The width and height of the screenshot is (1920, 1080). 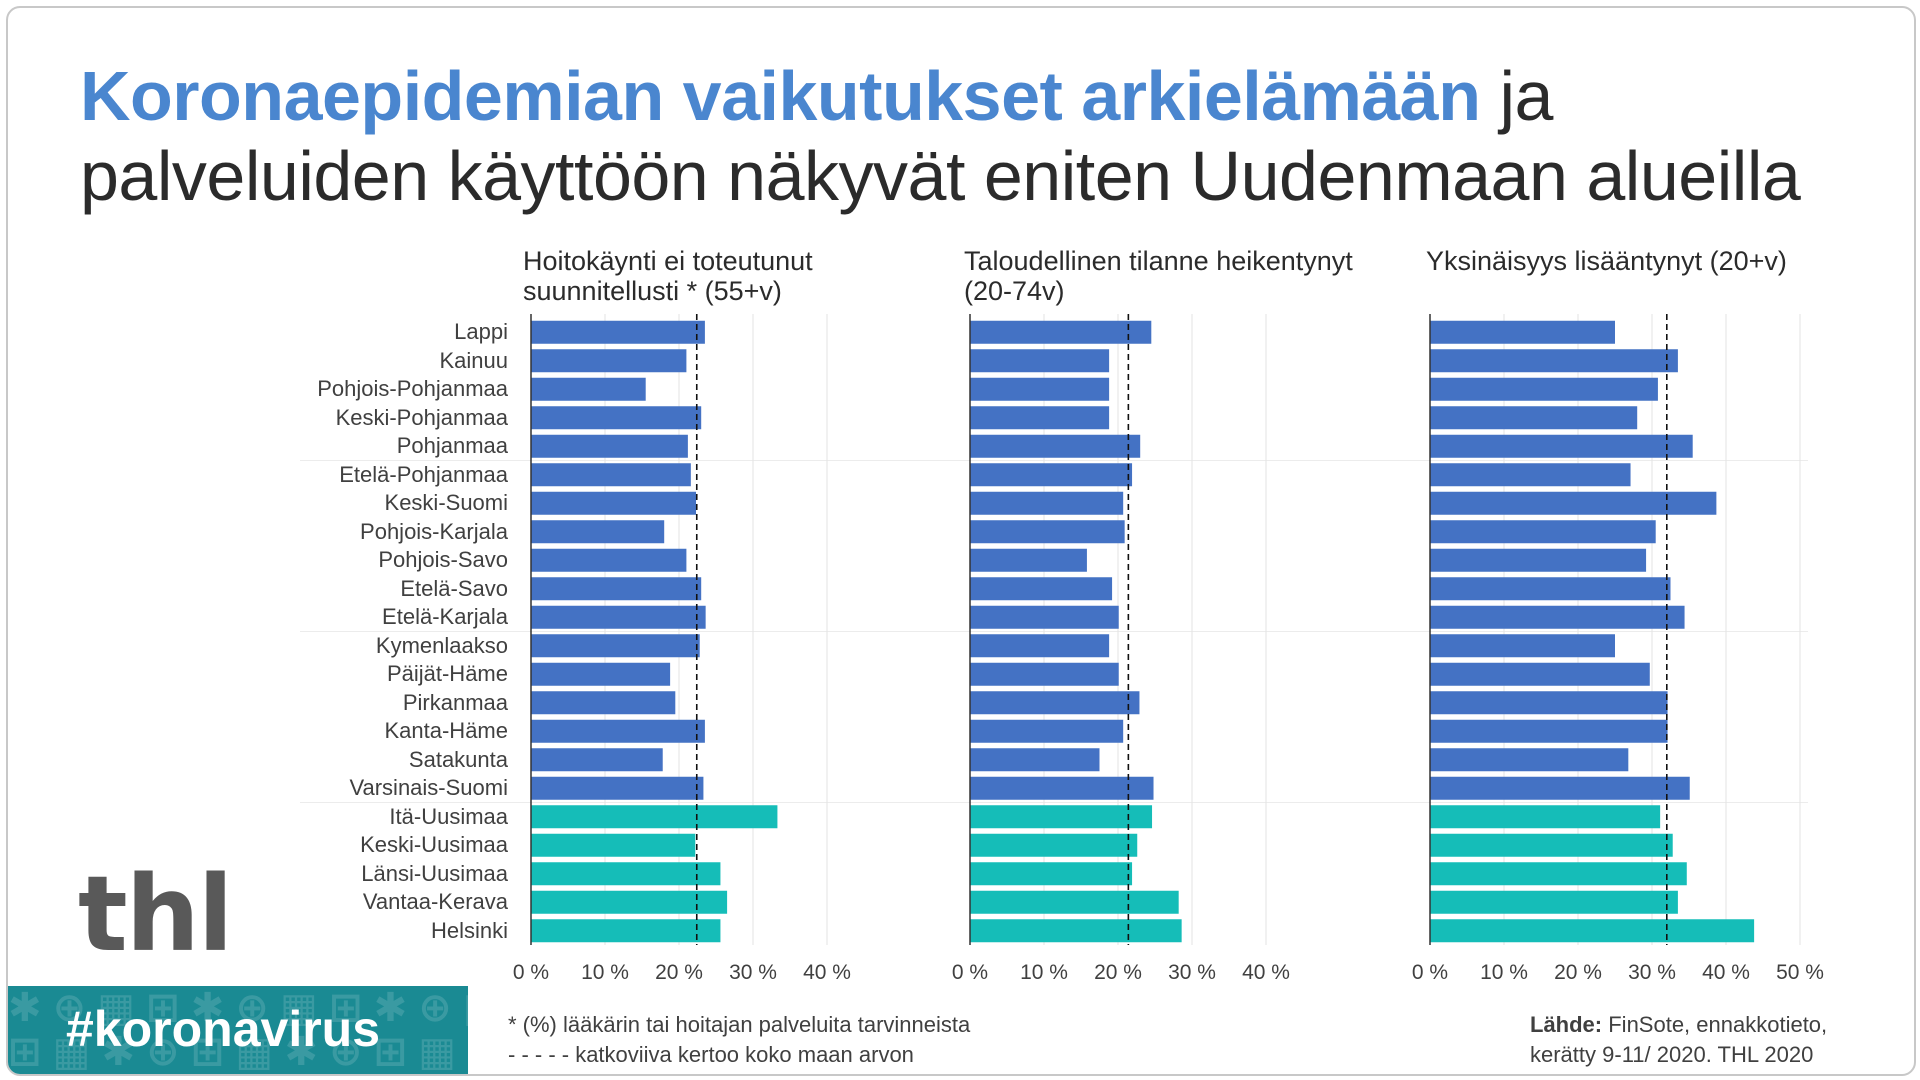 I want to click on category-label: Kanta-Häme, so click(x=446, y=730).